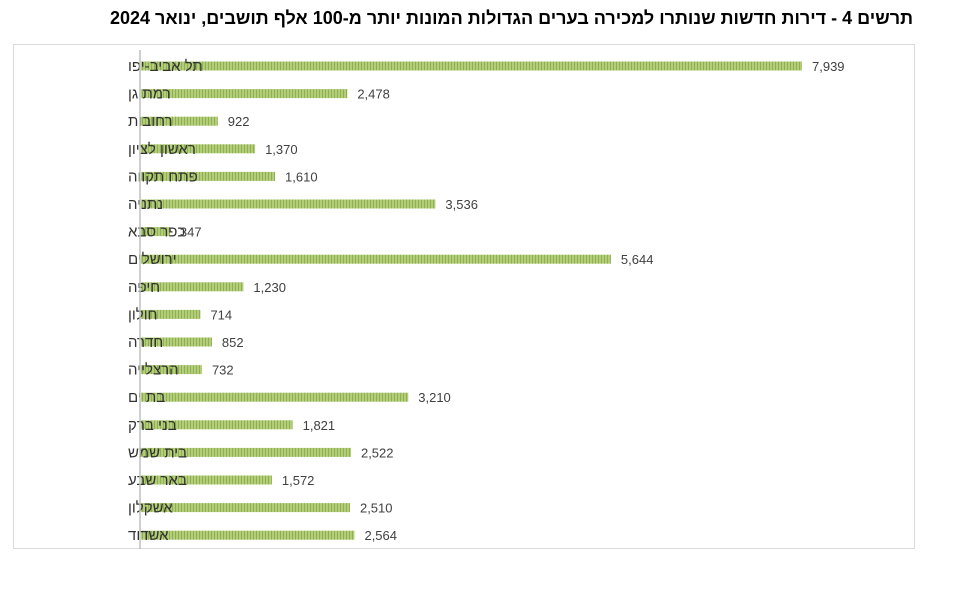 This screenshot has height=589, width=973. I want to click on category-label: חיפה, so click(144, 287).